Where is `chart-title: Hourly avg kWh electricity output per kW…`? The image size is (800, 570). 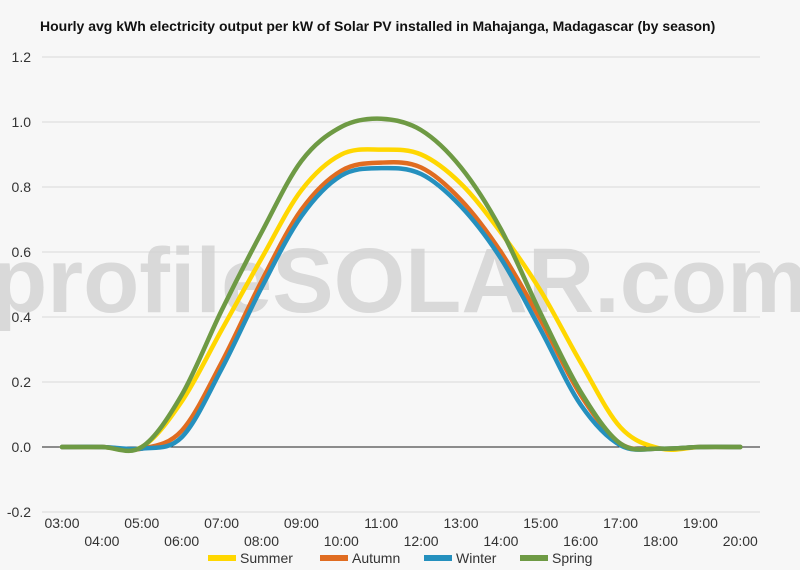 chart-title: Hourly avg kWh electricity output per kW… is located at coordinates (378, 26).